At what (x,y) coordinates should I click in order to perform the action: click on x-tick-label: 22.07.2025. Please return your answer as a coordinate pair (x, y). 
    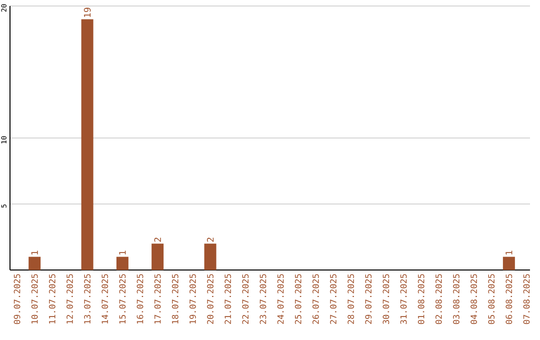
    Looking at the image, I should click on (245, 299).